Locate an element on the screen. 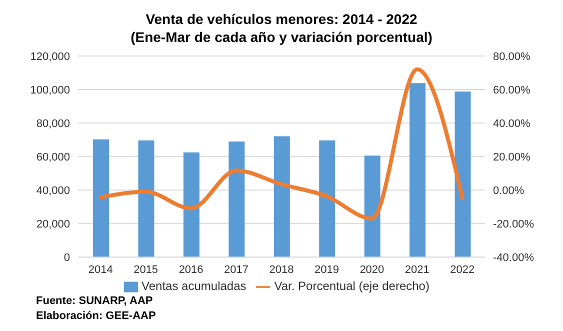  y-tick-label: 40,000 is located at coordinates (53, 191).